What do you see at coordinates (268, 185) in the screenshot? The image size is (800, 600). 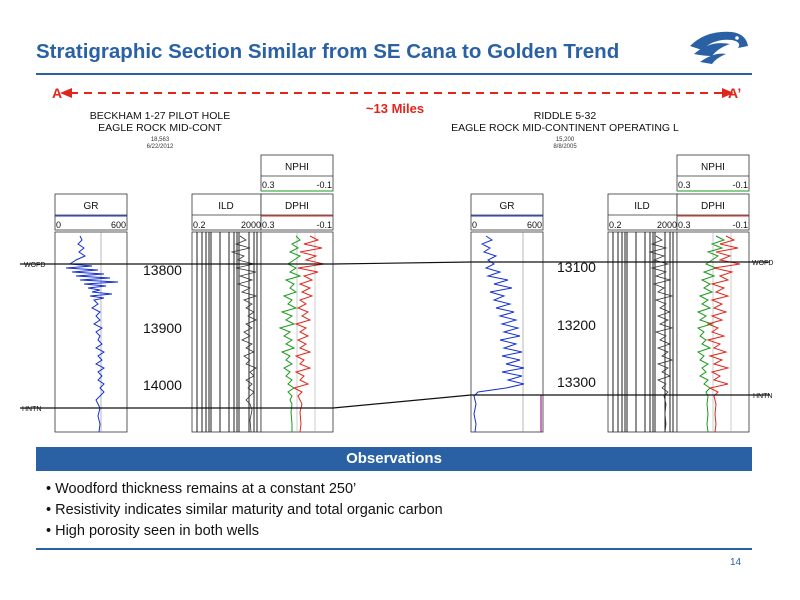 I see `well-1-nphi-min: 0.3` at bounding box center [268, 185].